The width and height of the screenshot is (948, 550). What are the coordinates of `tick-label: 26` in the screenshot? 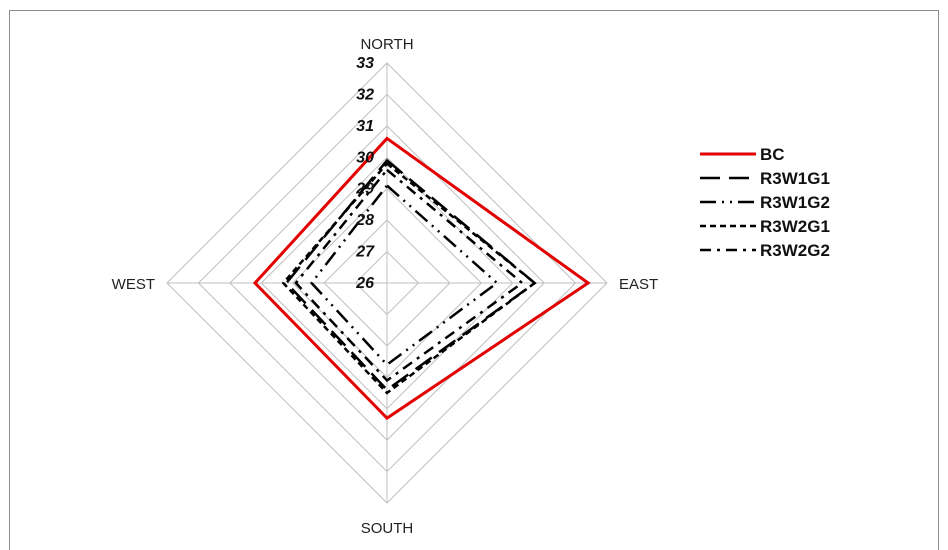 It's located at (364, 283).